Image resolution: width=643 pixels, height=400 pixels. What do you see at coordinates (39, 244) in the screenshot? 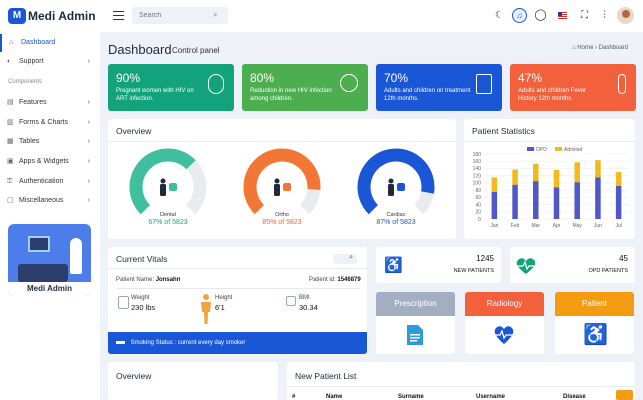
I see `monitor-illustration` at bounding box center [39, 244].